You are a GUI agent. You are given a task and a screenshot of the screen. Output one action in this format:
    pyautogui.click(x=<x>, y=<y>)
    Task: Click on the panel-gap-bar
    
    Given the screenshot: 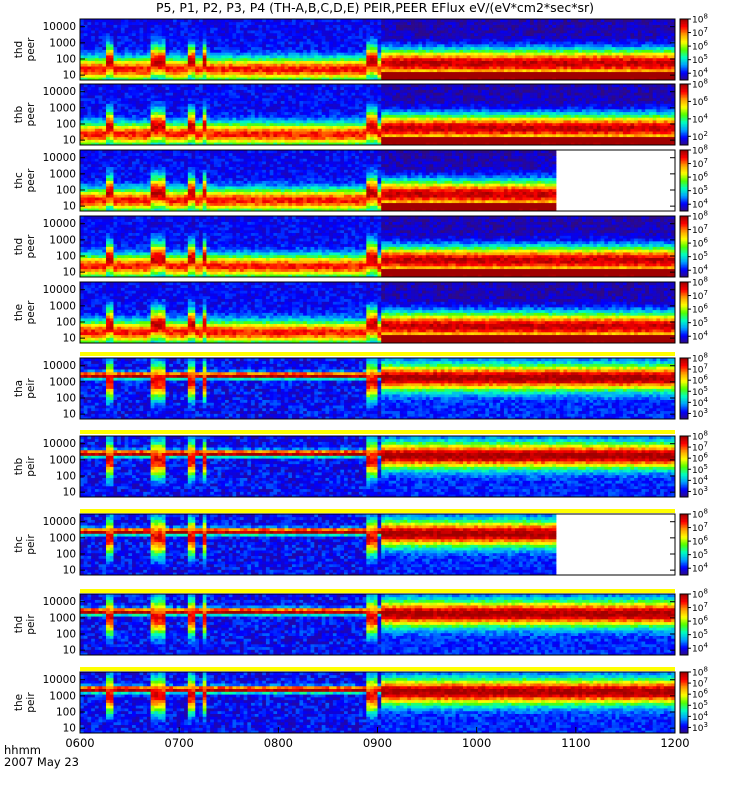 What is the action you would take?
    pyautogui.click(x=377, y=432)
    